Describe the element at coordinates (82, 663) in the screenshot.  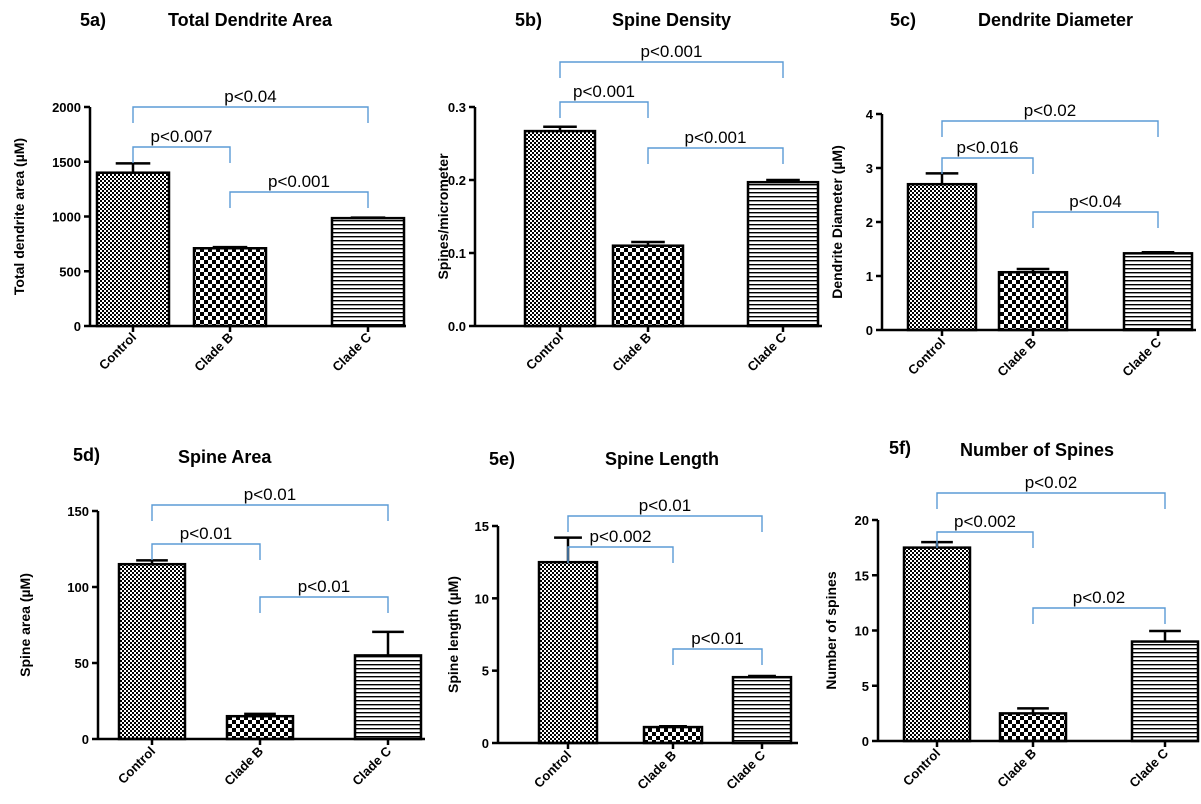
I see `y-tick-label: 50` at that location.